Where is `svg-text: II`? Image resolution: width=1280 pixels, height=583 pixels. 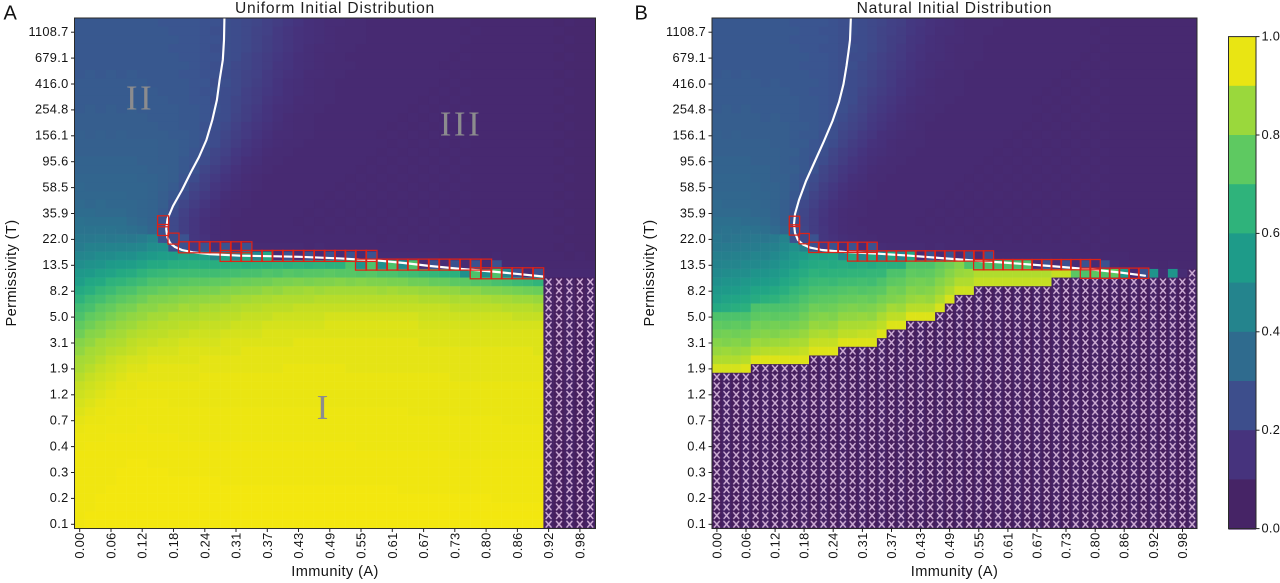 svg-text: II is located at coordinates (140, 98).